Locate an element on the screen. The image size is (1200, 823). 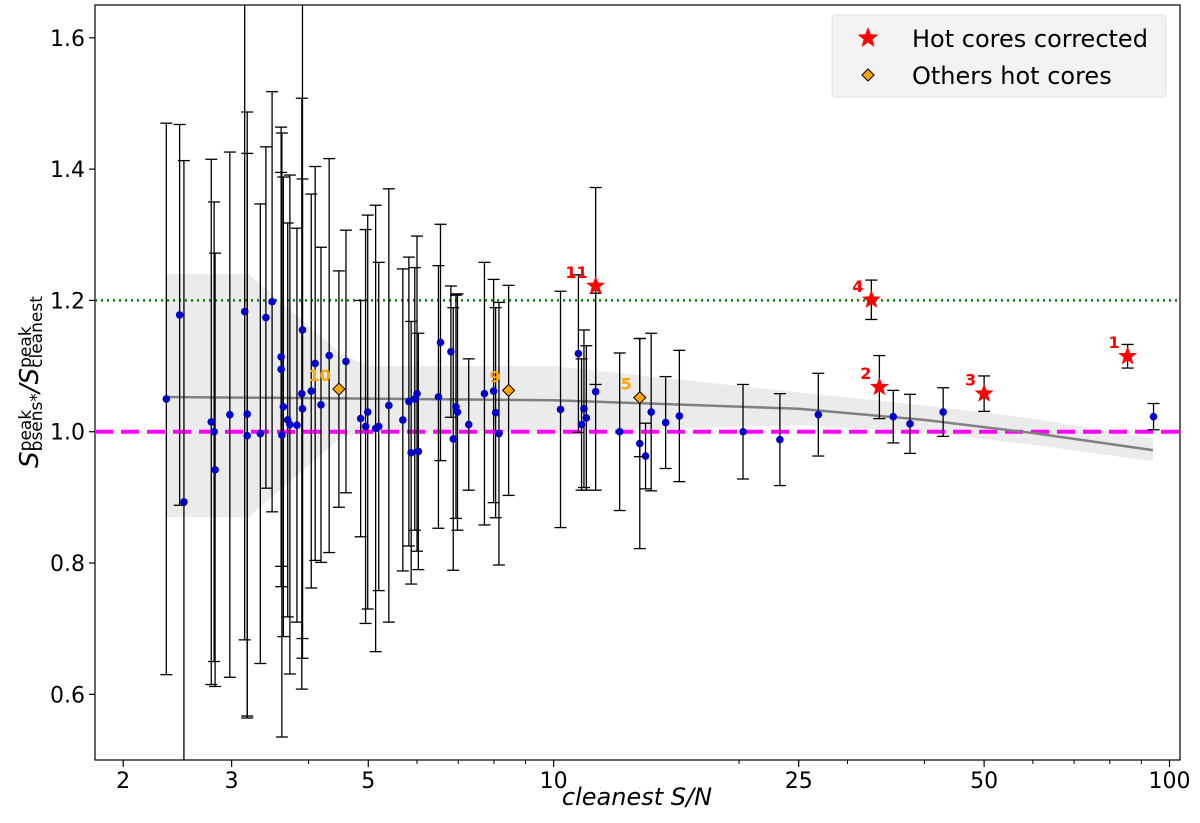
legend-box is located at coordinates (999, 56).